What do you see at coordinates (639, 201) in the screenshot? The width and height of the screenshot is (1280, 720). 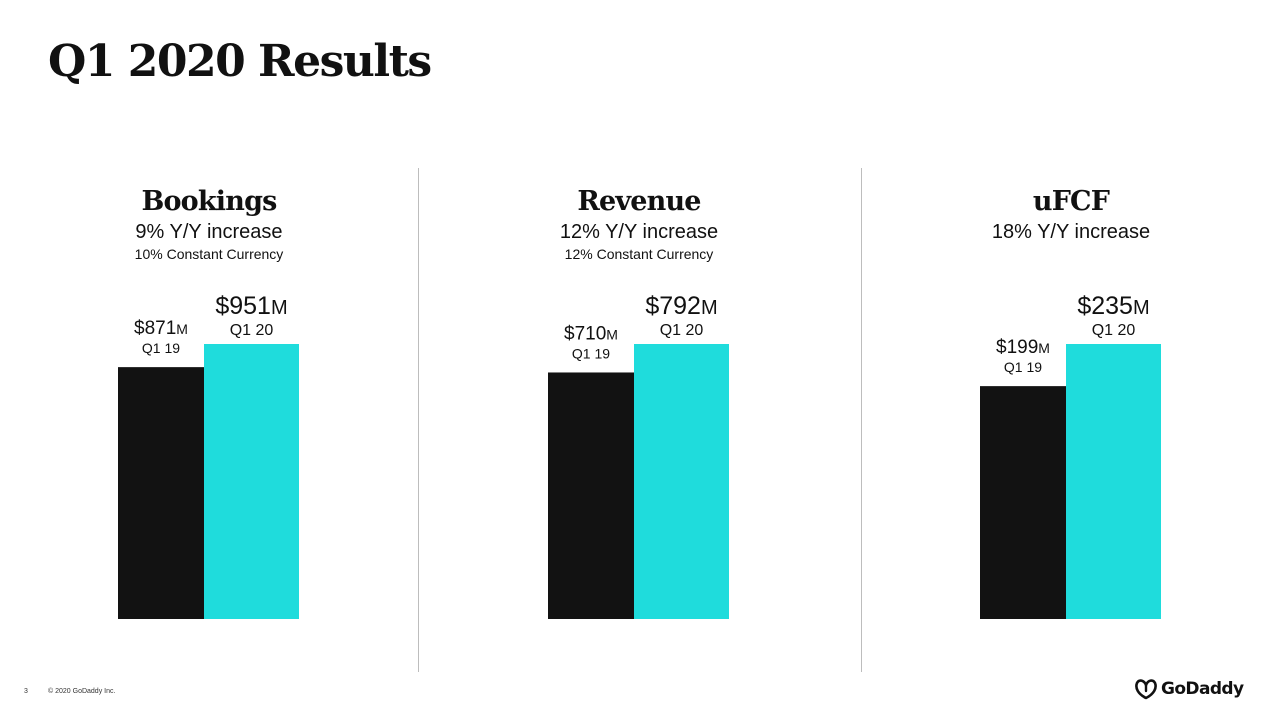 I see `panel-title: Revenue` at bounding box center [639, 201].